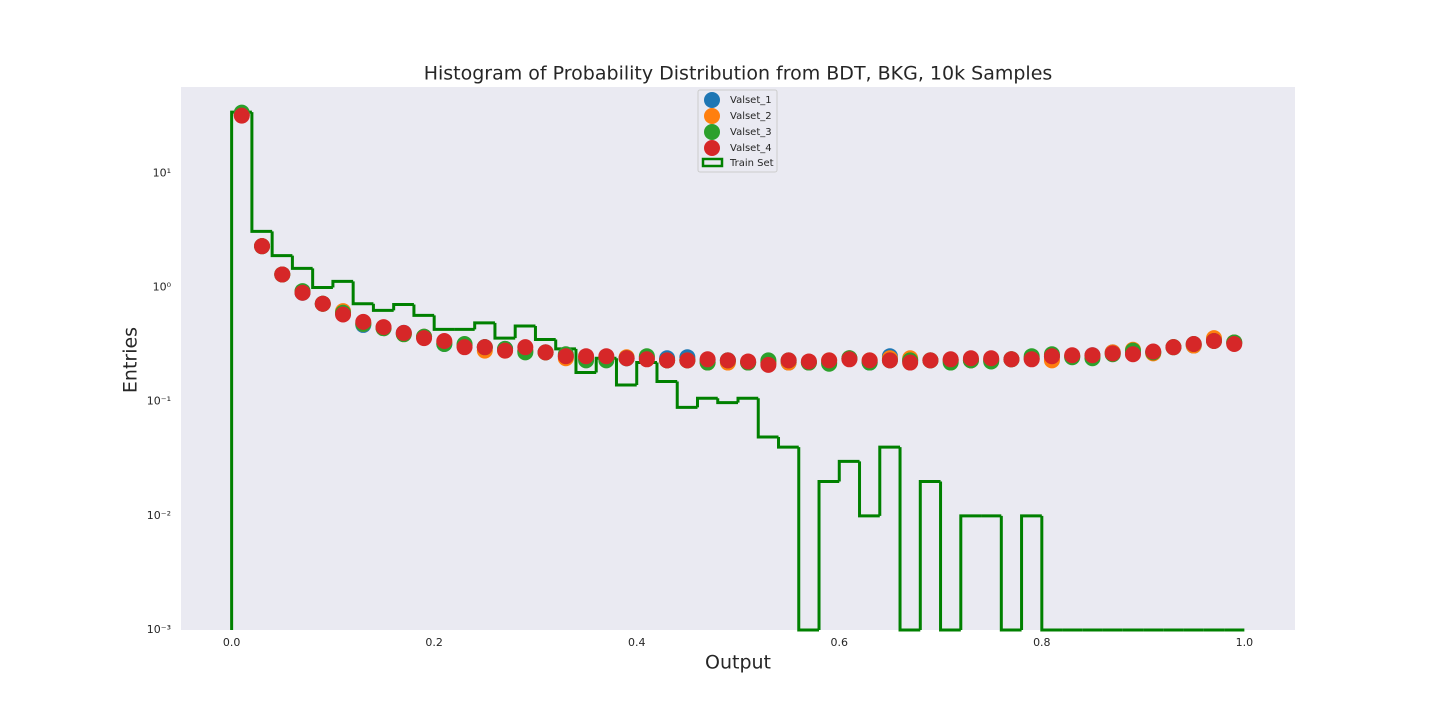  I want to click on y-tick-label: 10⁰, so click(162, 286).